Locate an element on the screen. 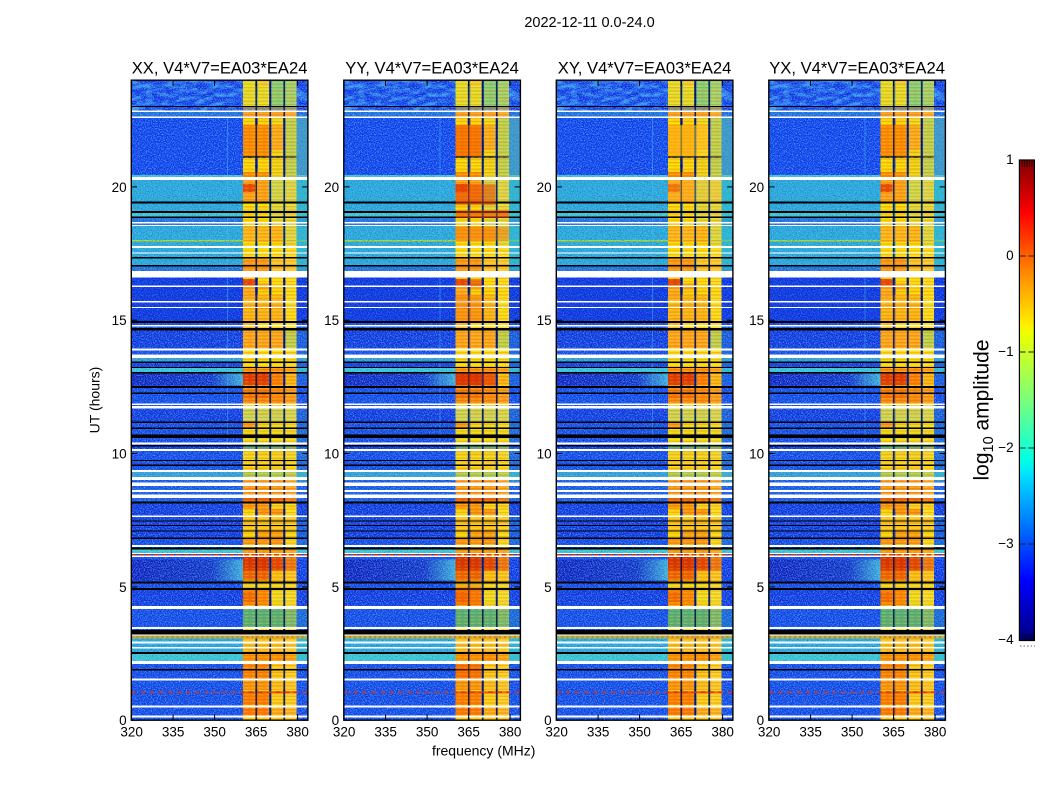 This screenshot has width=1050, height=800. svg-text: −4 is located at coordinates (1006, 639).